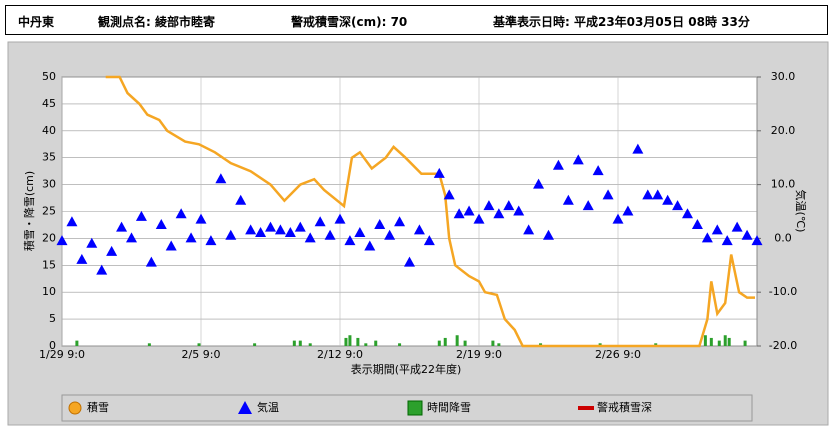  I want to click on y-tick-label: 45, so click(49, 103).